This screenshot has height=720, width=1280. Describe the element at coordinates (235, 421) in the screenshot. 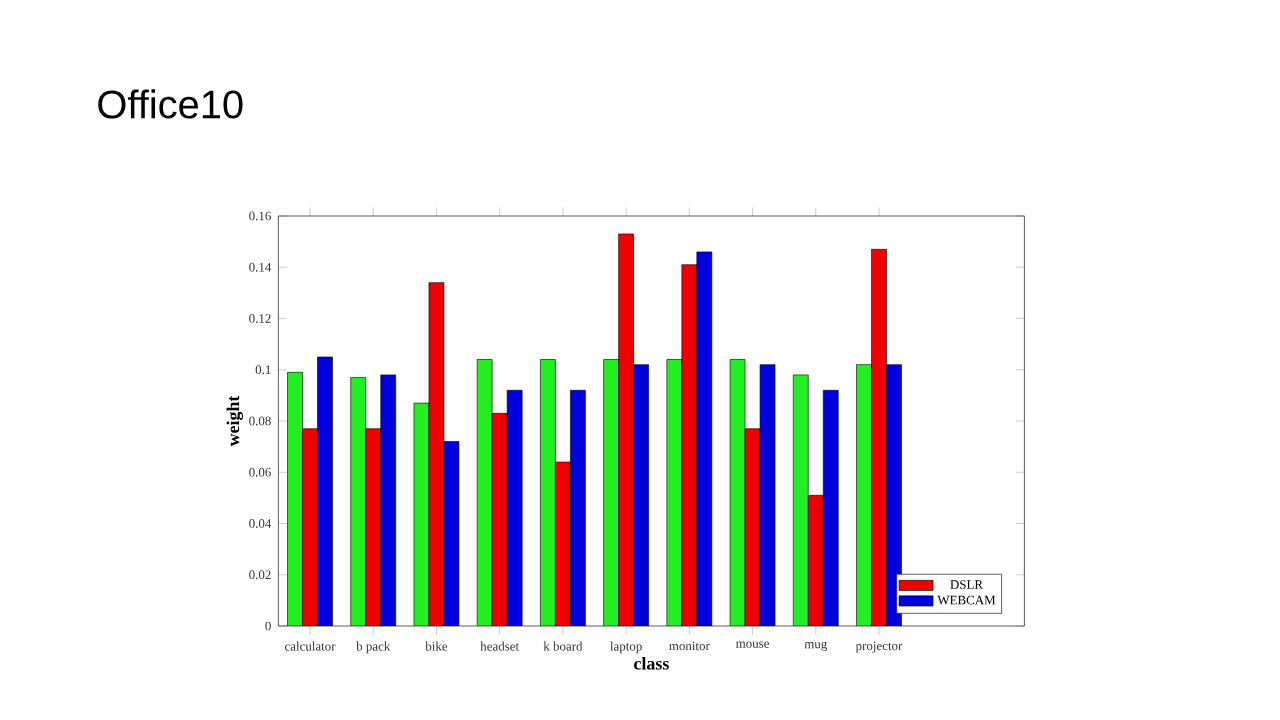

I see `y-axis-title: weight` at that location.